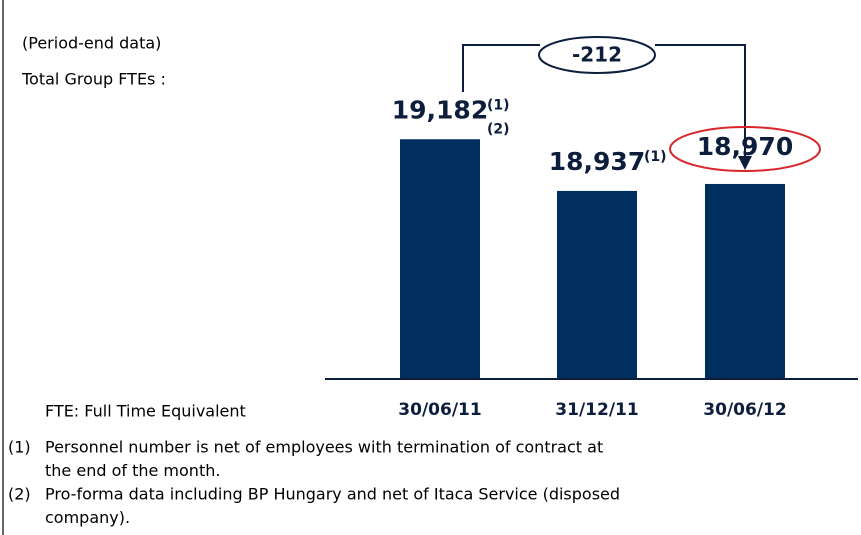  I want to click on value-label: 18,937, so click(597, 161).